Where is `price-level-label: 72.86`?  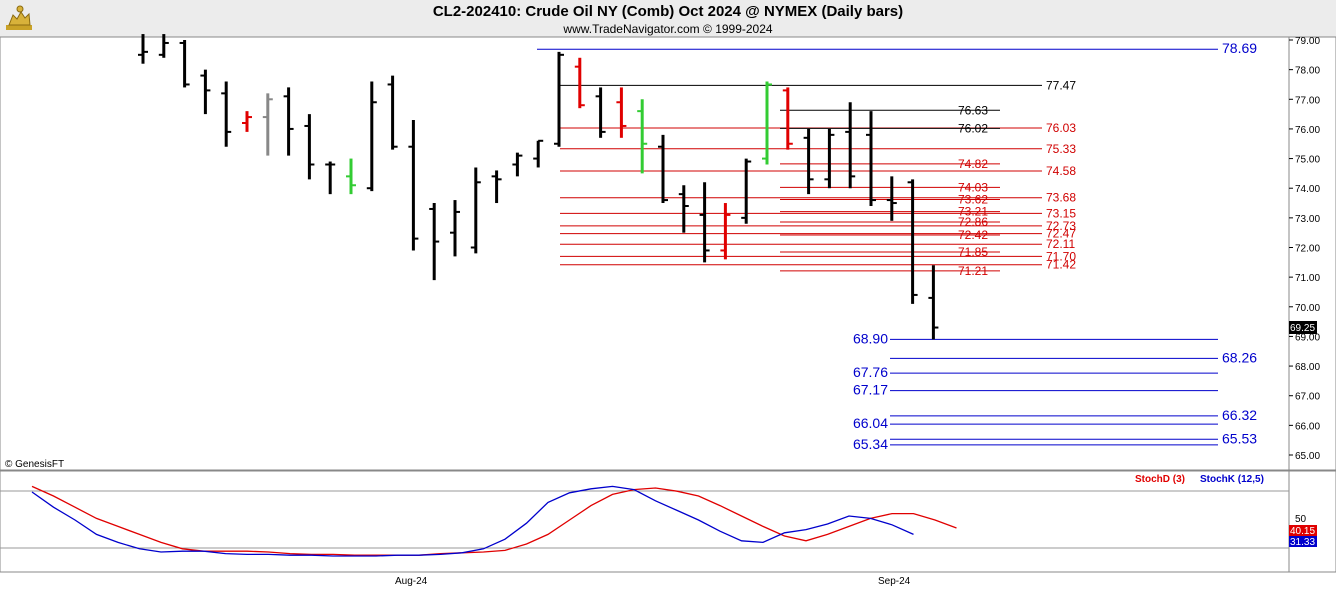
price-level-label: 72.86 is located at coordinates (973, 222).